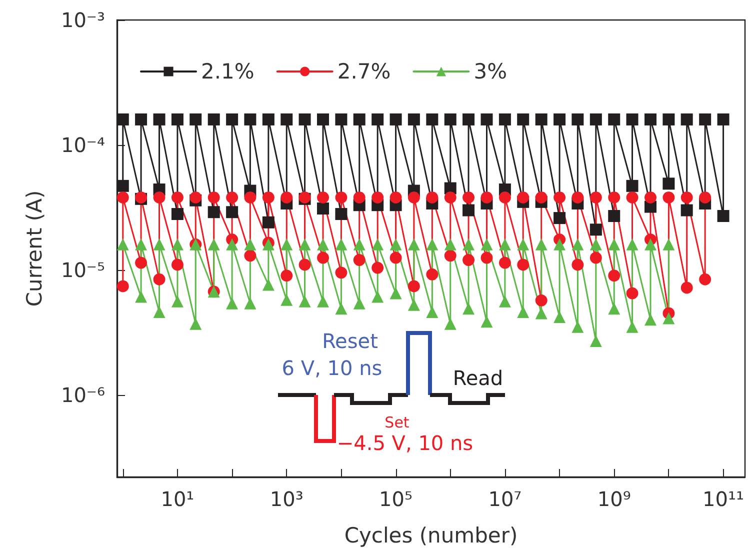 This screenshot has width=750, height=555. I want to click on y-axis-title: Current (A), so click(34, 248).